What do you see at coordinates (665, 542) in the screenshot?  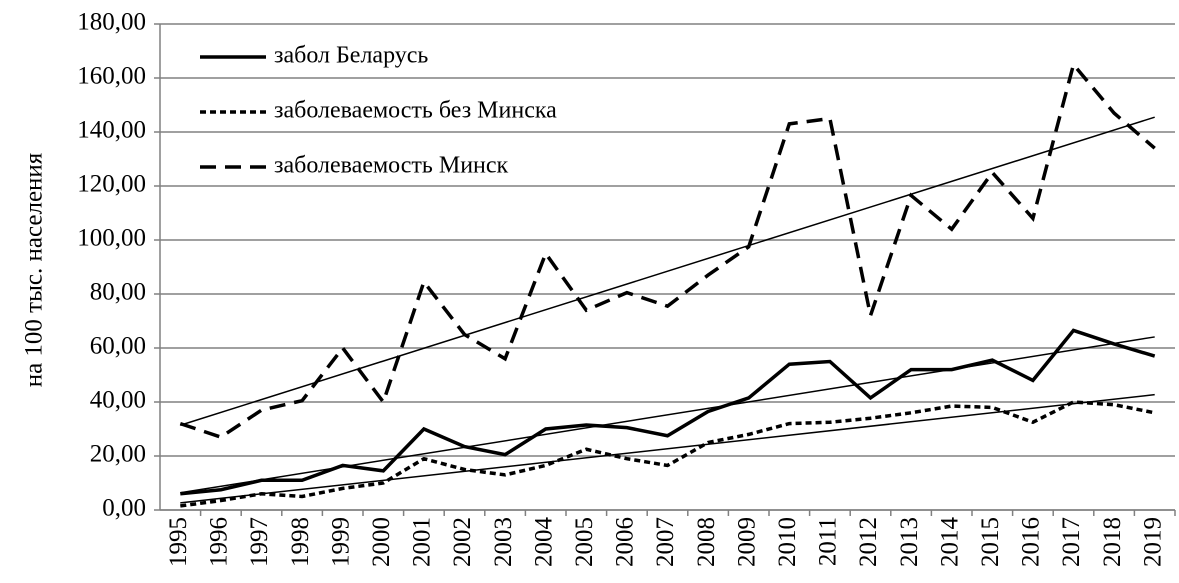 I see `x-tick-label: 2007` at bounding box center [665, 542].